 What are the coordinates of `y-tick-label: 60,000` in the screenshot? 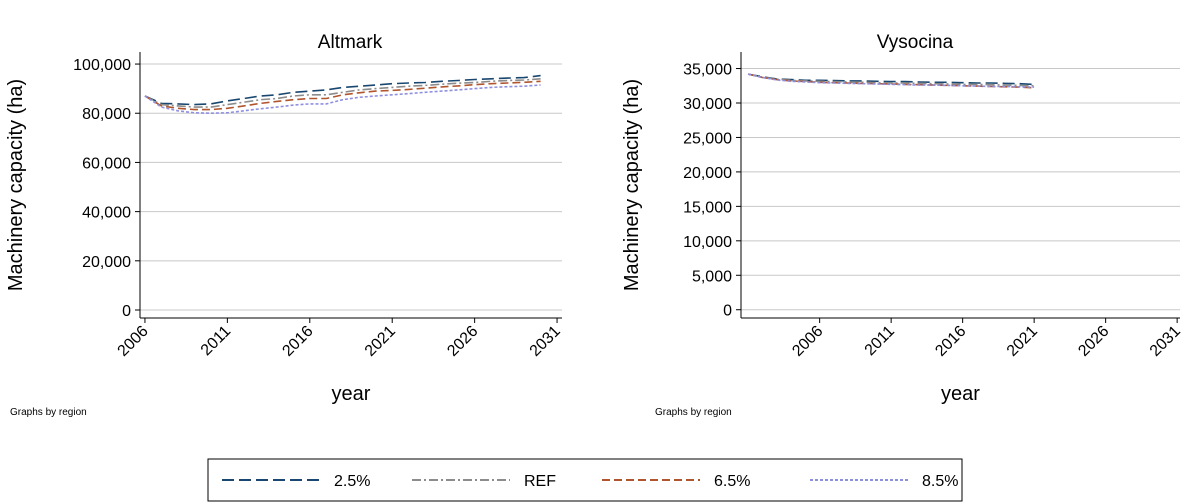 It's located at (106, 163).